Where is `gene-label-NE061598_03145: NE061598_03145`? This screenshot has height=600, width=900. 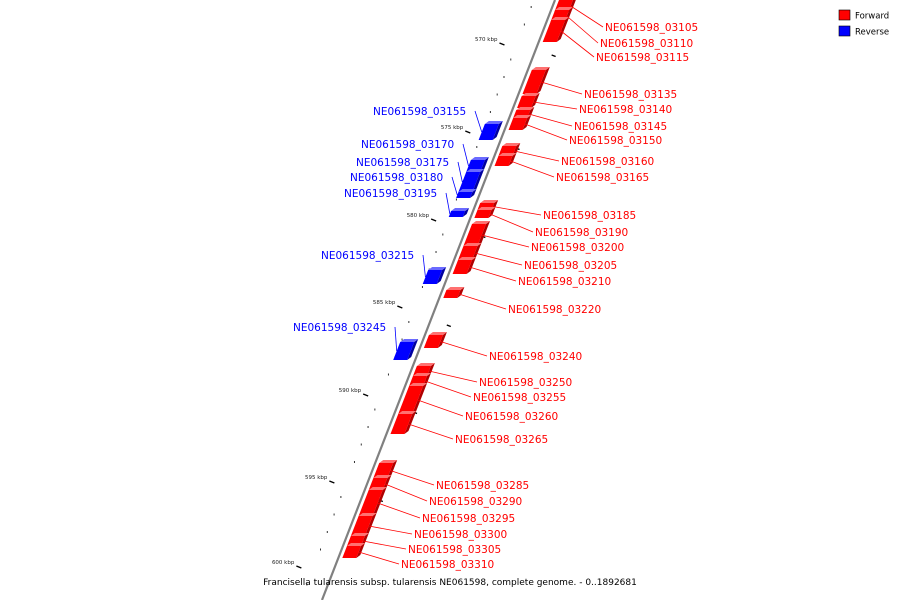
gene-label-NE061598_03145: NE061598_03145 is located at coordinates (620, 127).